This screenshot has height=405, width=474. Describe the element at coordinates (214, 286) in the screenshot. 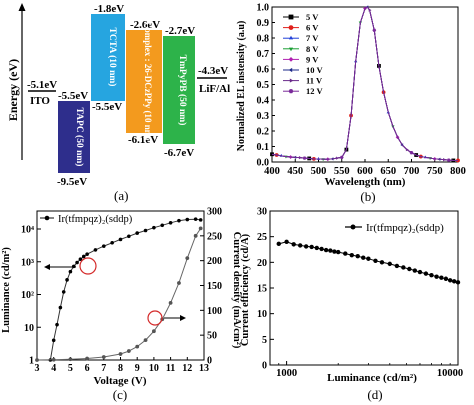

I see `c-y2tick-label: 150` at that location.